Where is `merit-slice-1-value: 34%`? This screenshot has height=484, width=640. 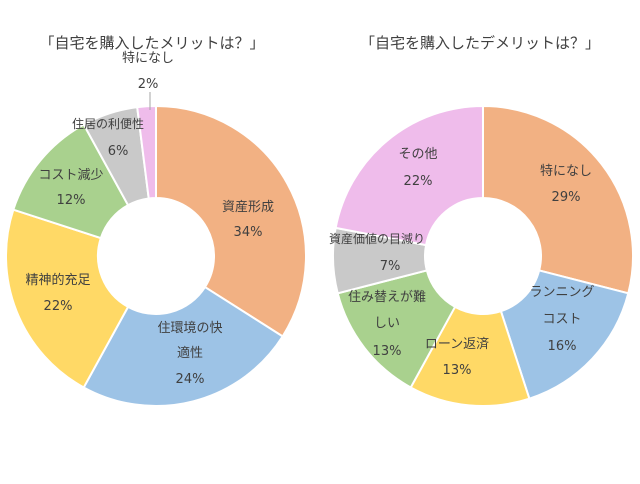
merit-slice-1-value: 34% is located at coordinates (248, 232).